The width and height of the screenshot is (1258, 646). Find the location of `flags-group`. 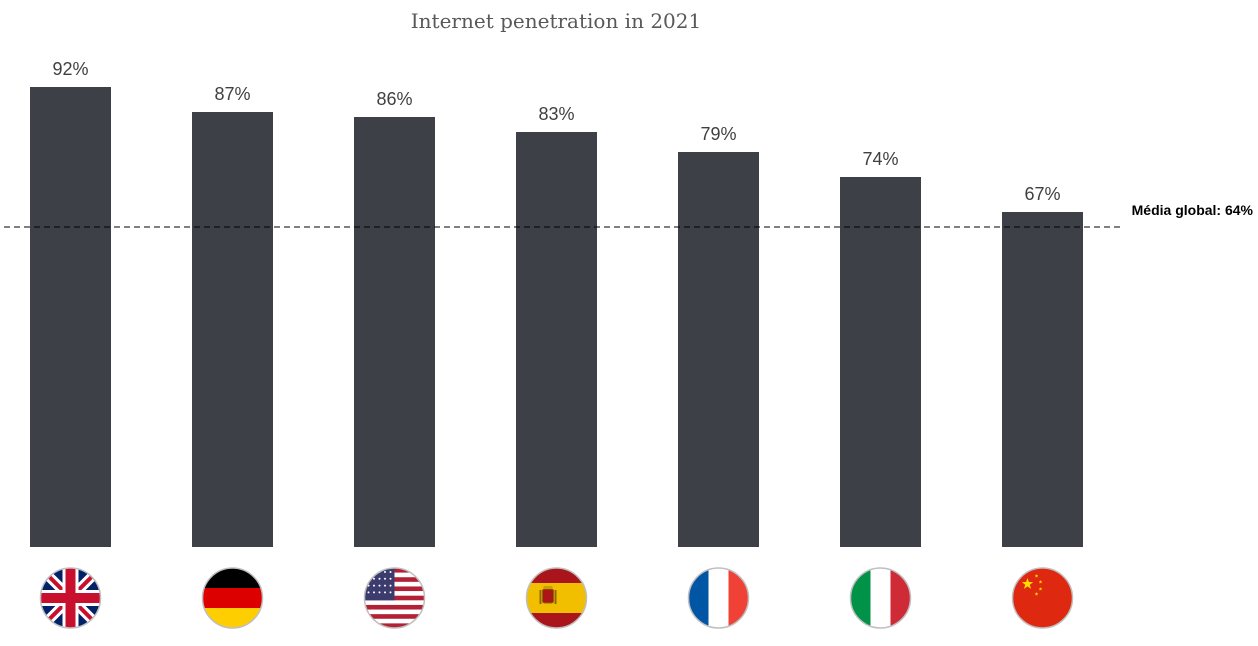

flags-group is located at coordinates (556, 598).